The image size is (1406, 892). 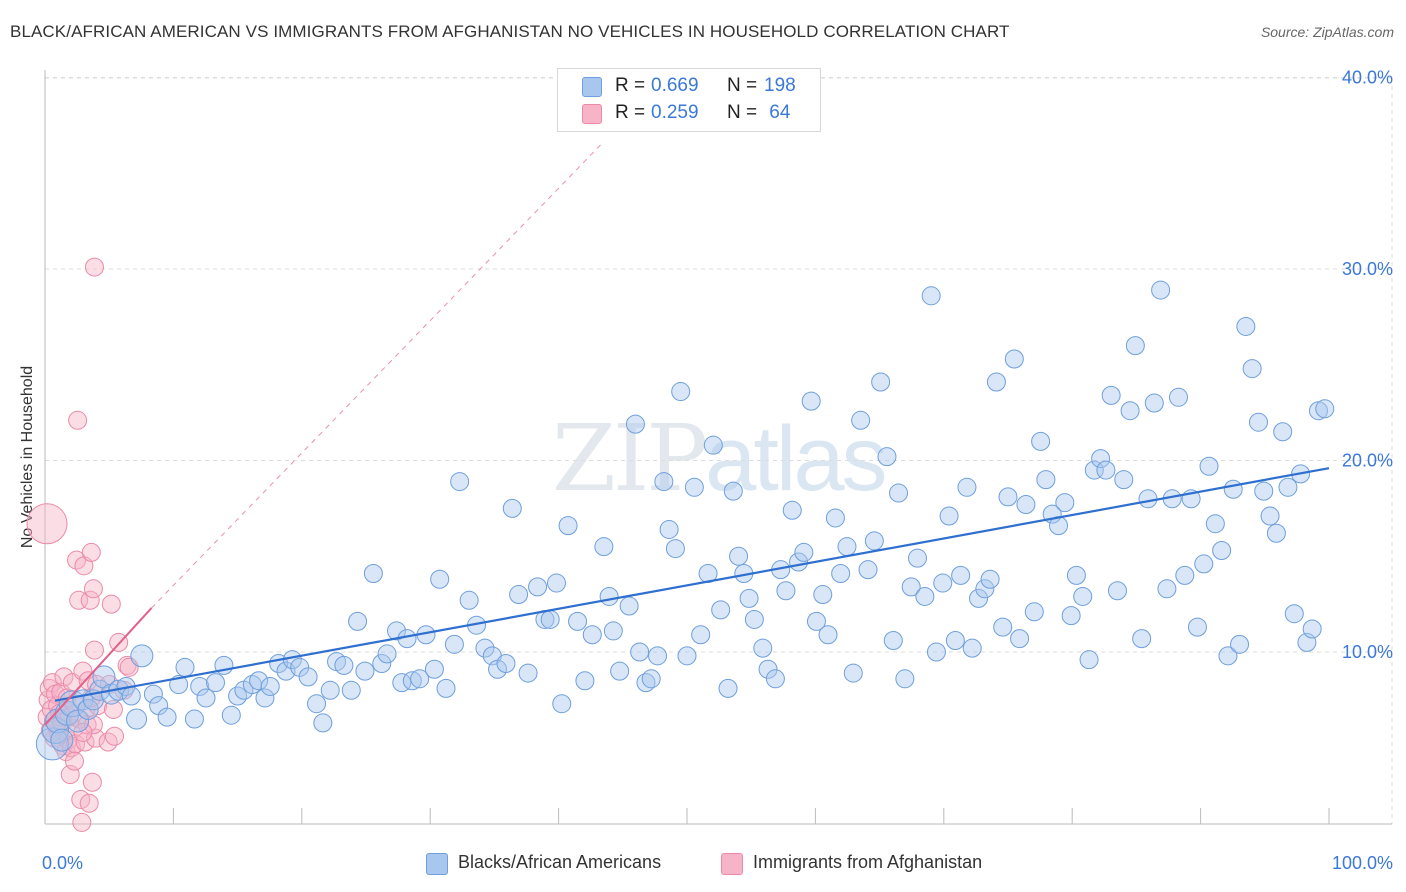 I want to click on legend-n-value: 64, so click(x=777, y=112).